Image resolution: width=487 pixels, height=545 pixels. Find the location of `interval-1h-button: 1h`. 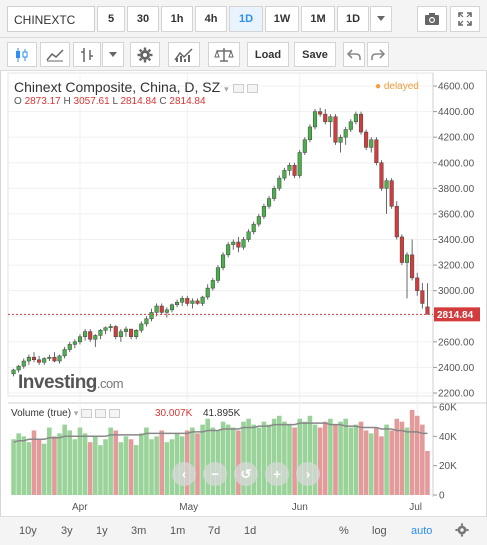

interval-1h-button: 1h is located at coordinates (177, 19).